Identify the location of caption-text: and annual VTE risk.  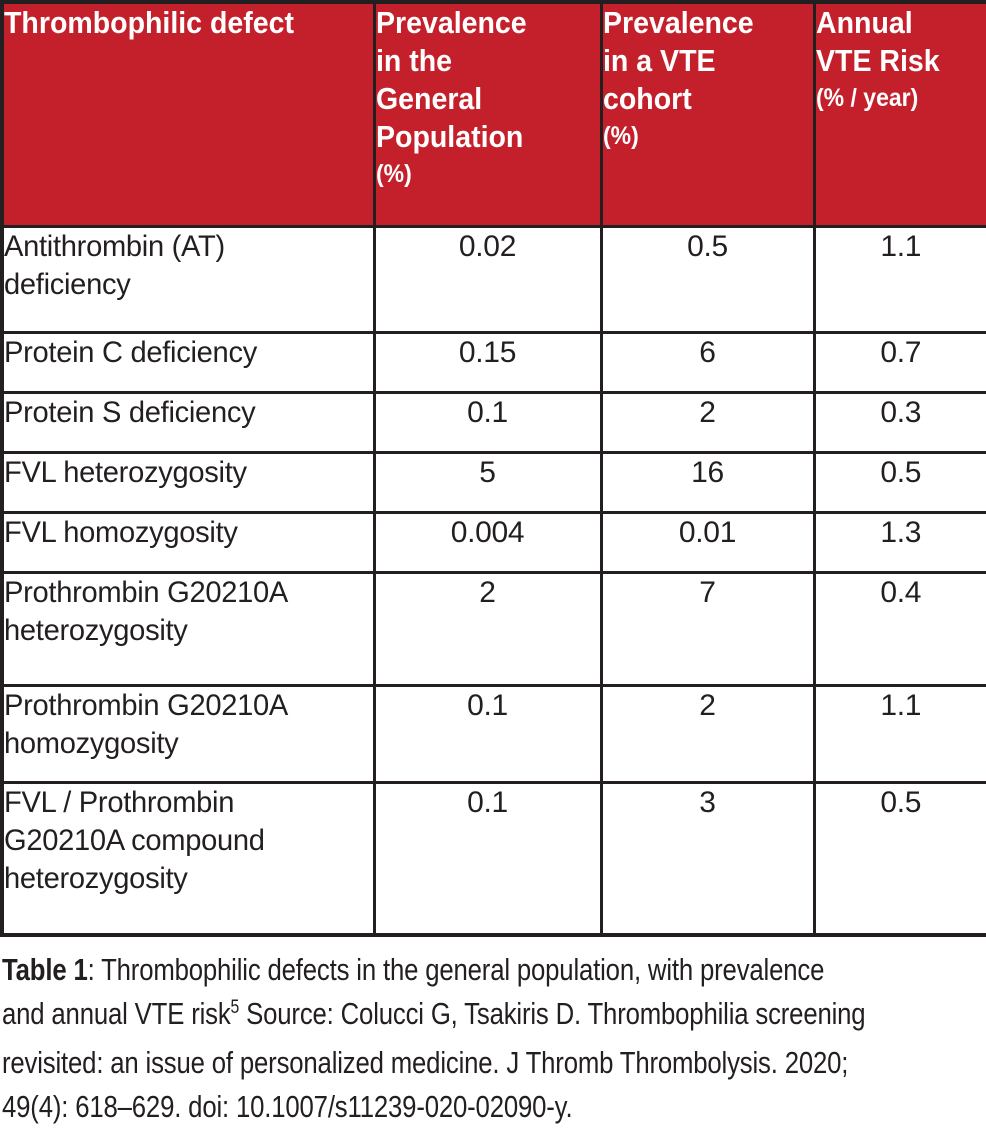
(116, 1013).